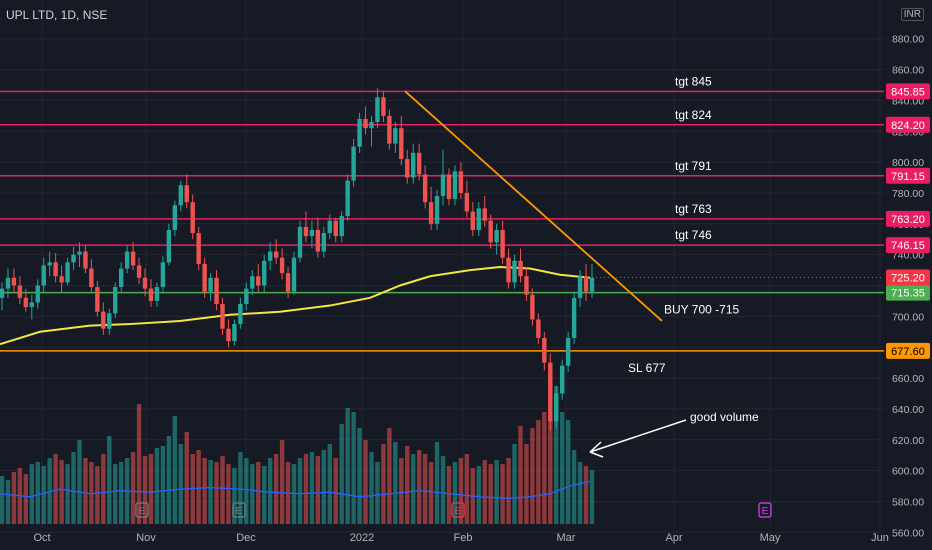 The width and height of the screenshot is (932, 550). Describe the element at coordinates (908, 126) in the screenshot. I see `price-tag-label: 824.20` at that location.